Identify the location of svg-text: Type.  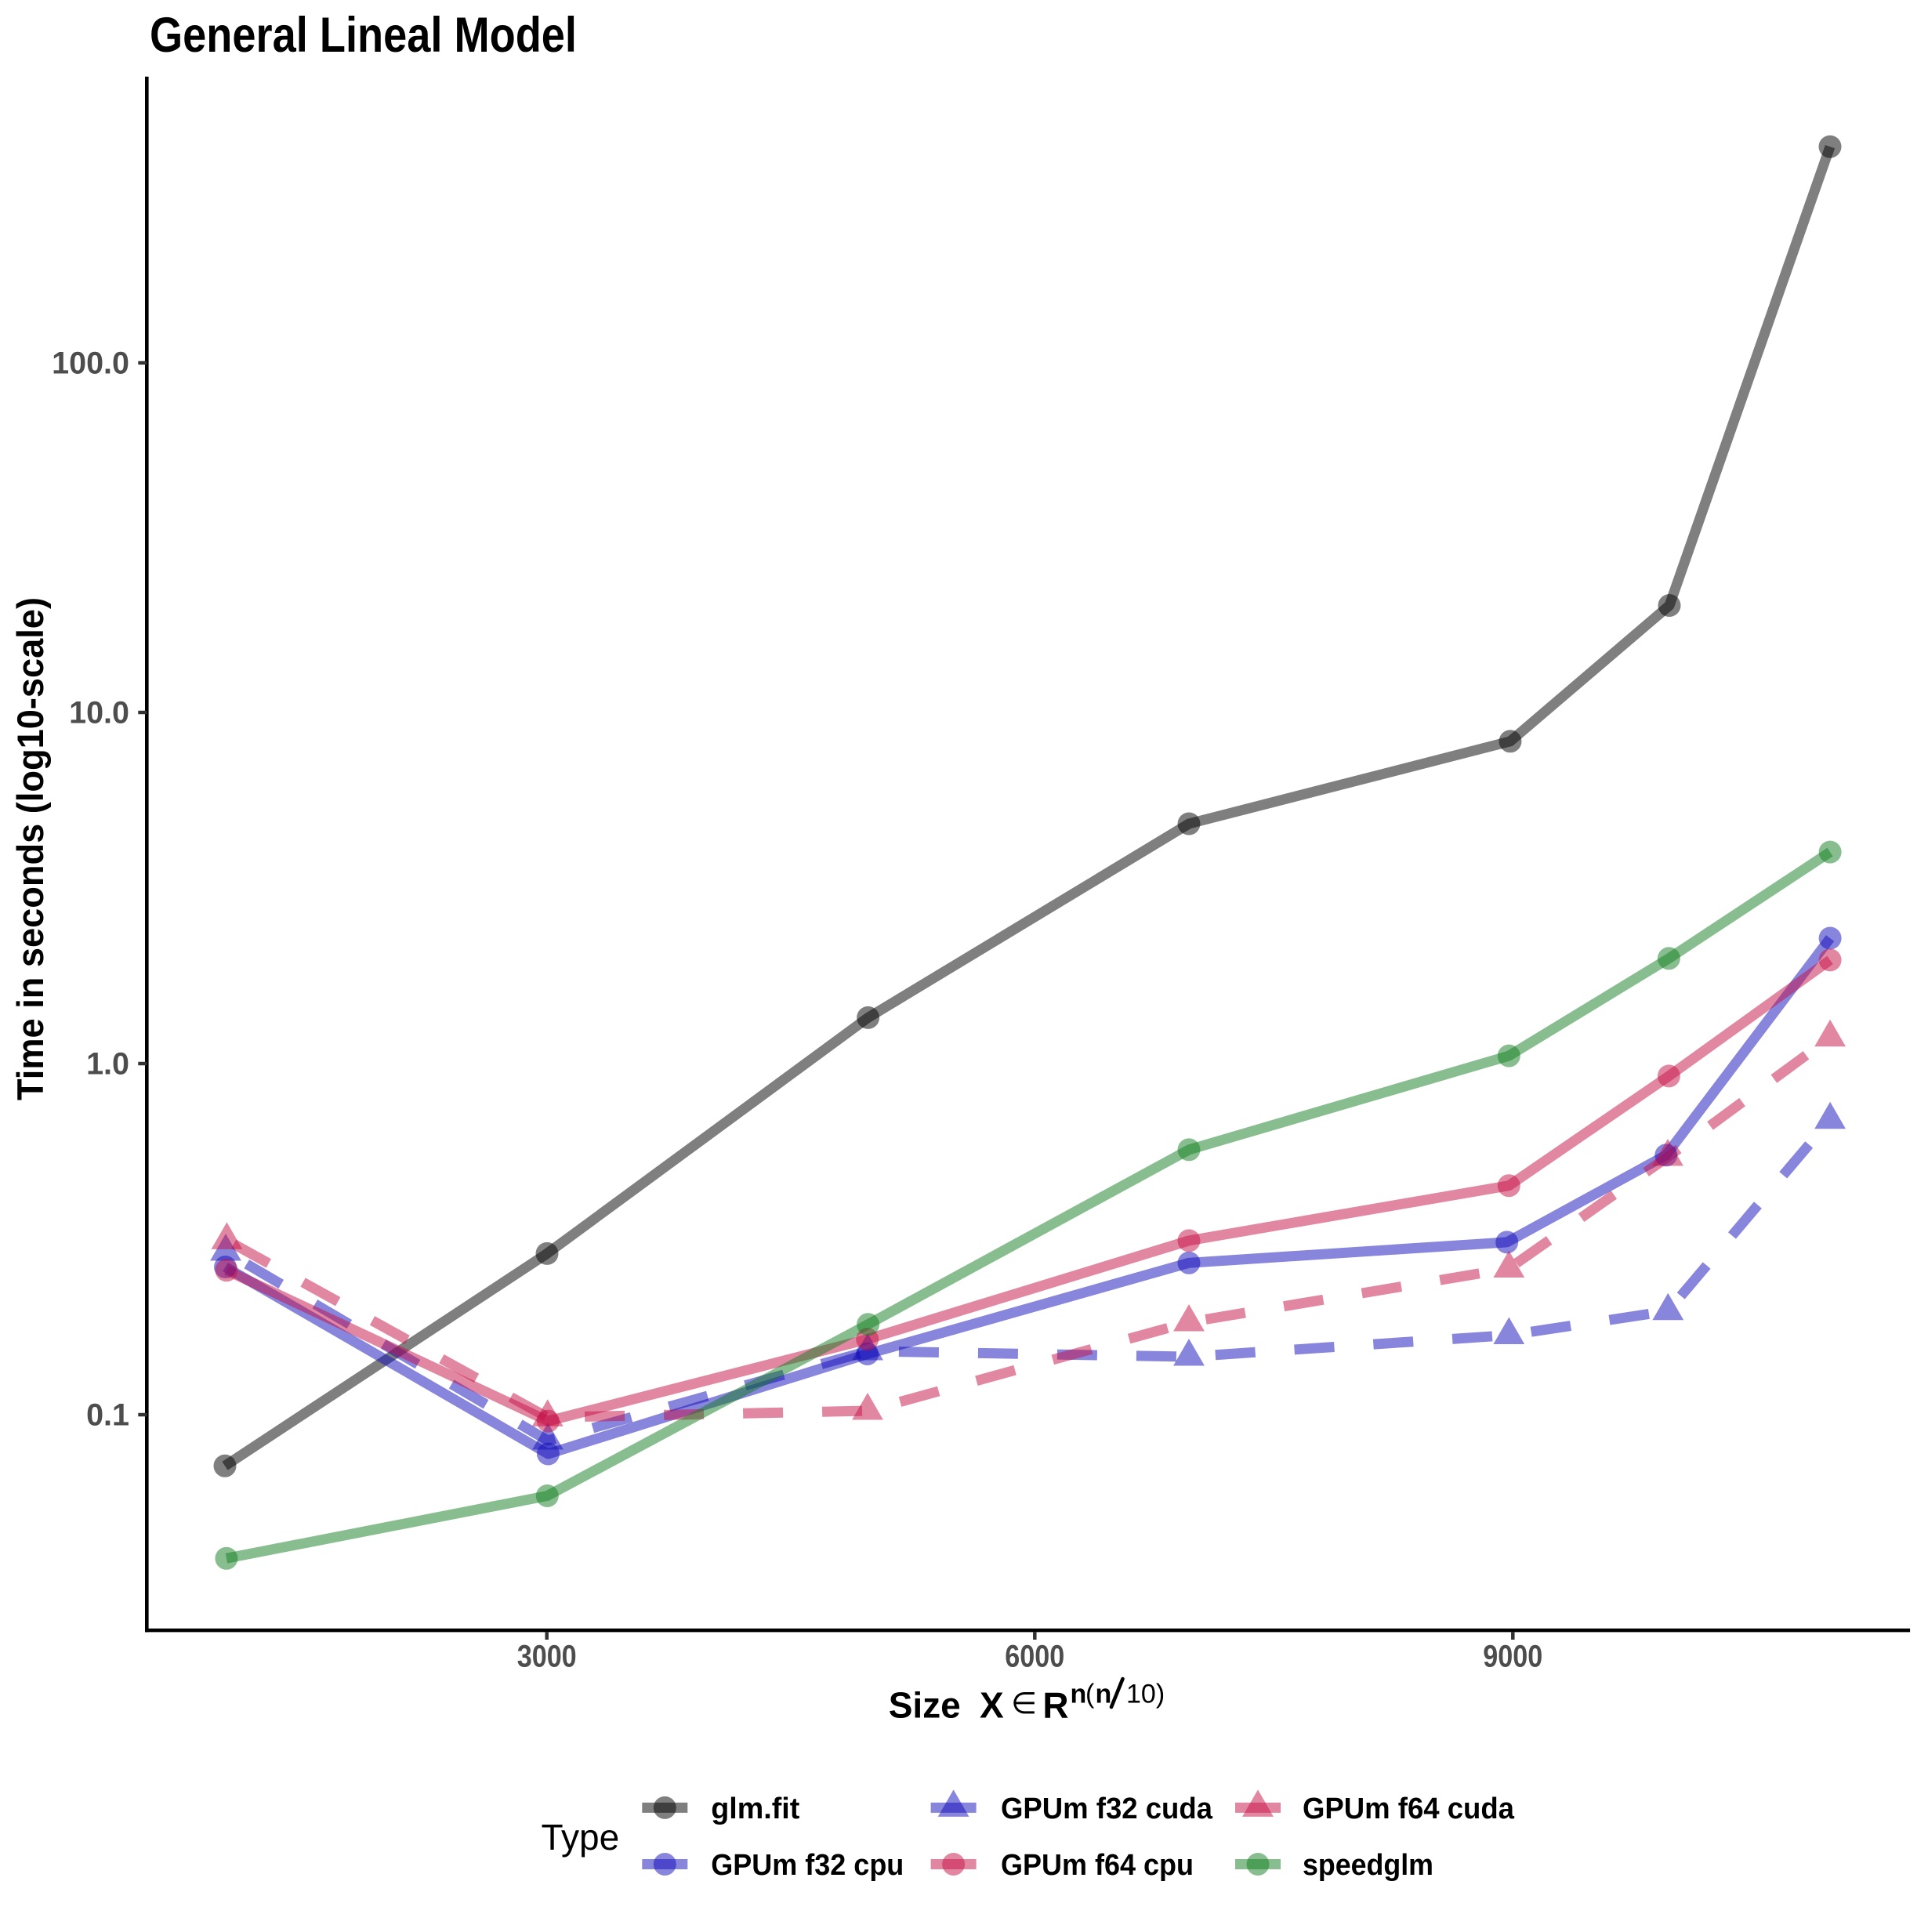
(581, 1838).